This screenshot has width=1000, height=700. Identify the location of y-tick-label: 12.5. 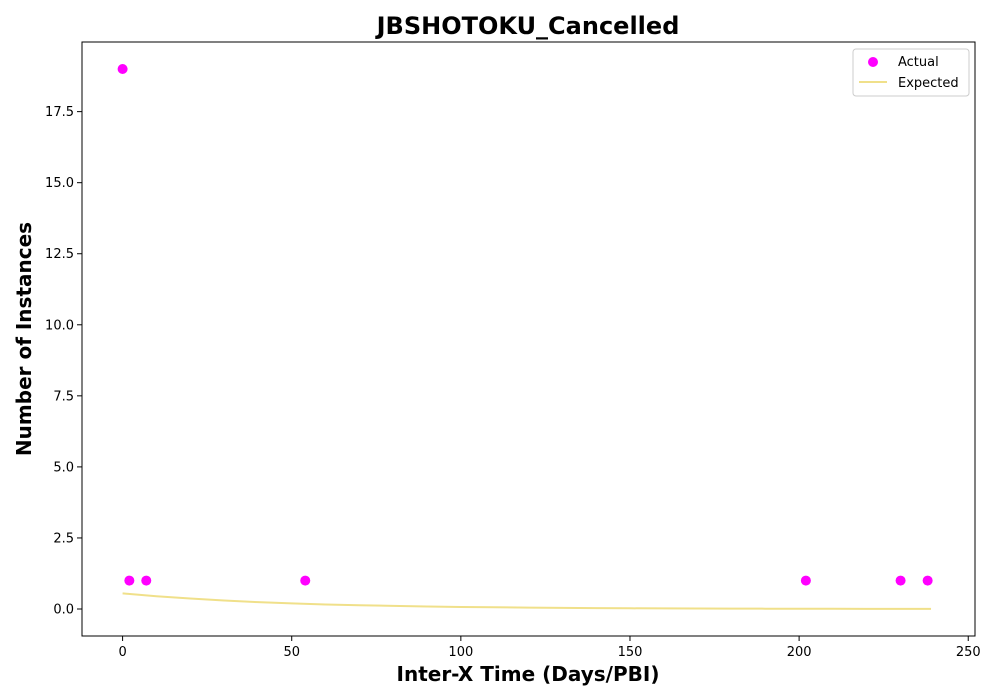
(59, 254).